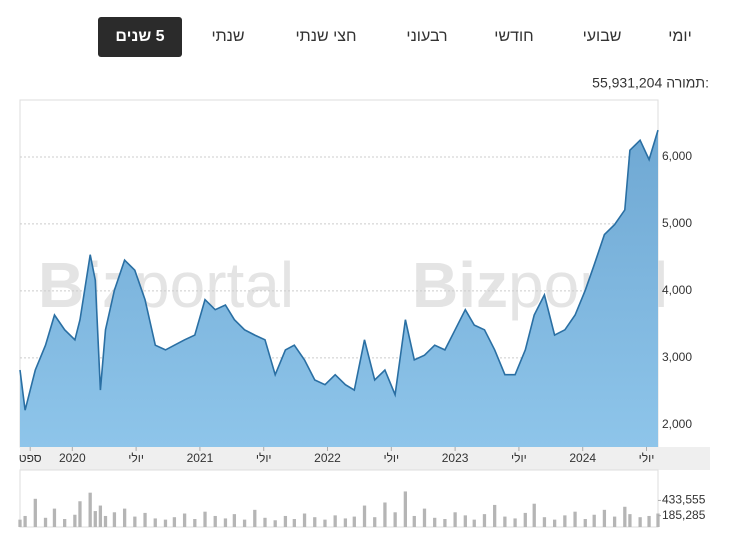  I want to click on tab: רבעוני, so click(426, 36).